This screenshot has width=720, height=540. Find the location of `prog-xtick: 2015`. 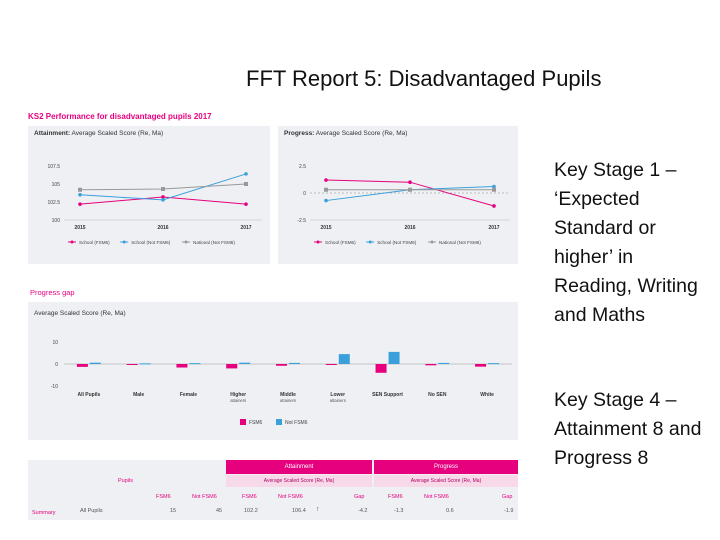

prog-xtick: 2015 is located at coordinates (325, 228).